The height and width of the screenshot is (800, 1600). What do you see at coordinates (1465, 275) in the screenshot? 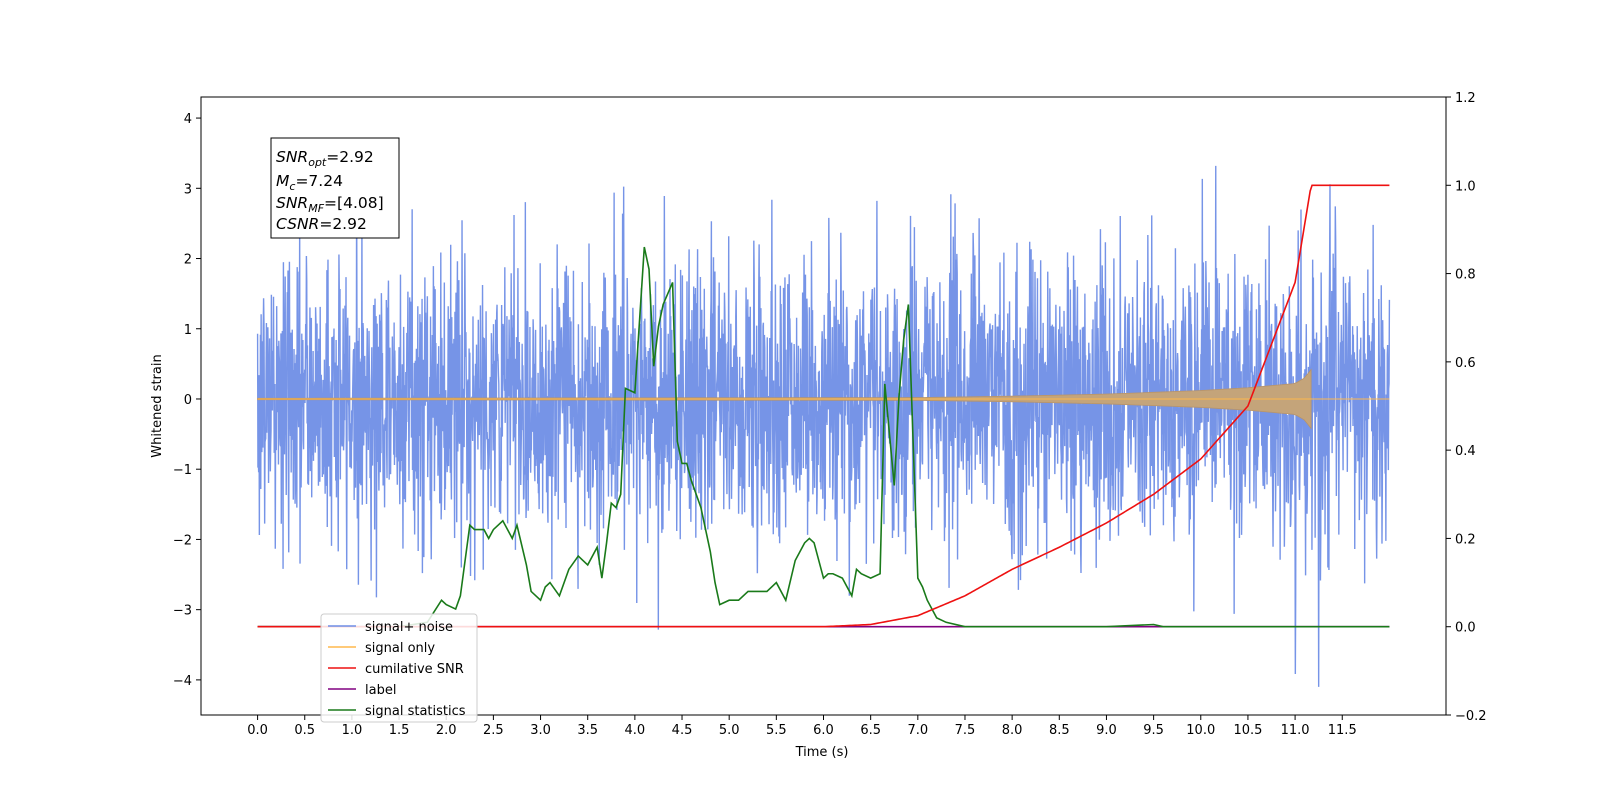
I see `y2-tick-label: 0.8` at bounding box center [1465, 275].